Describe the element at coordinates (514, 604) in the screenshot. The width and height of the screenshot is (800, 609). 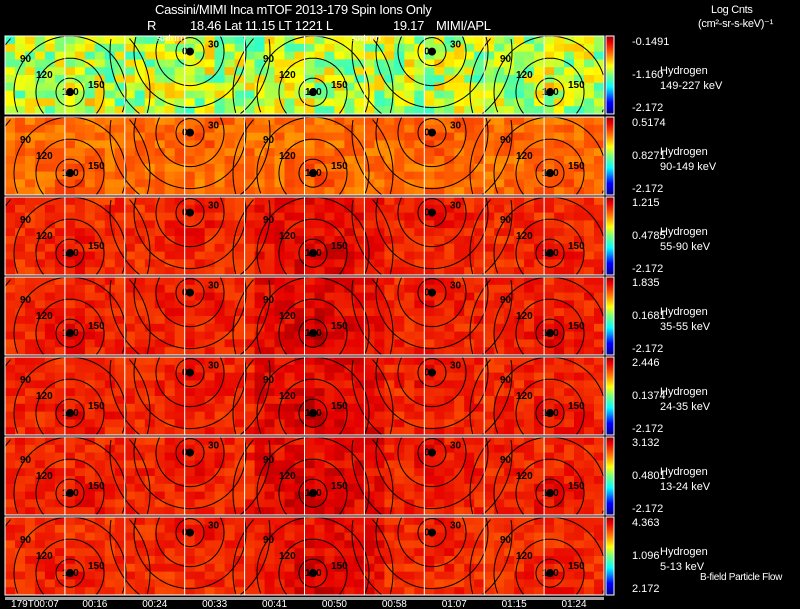
I see `x-tick-label: 01:15` at that location.